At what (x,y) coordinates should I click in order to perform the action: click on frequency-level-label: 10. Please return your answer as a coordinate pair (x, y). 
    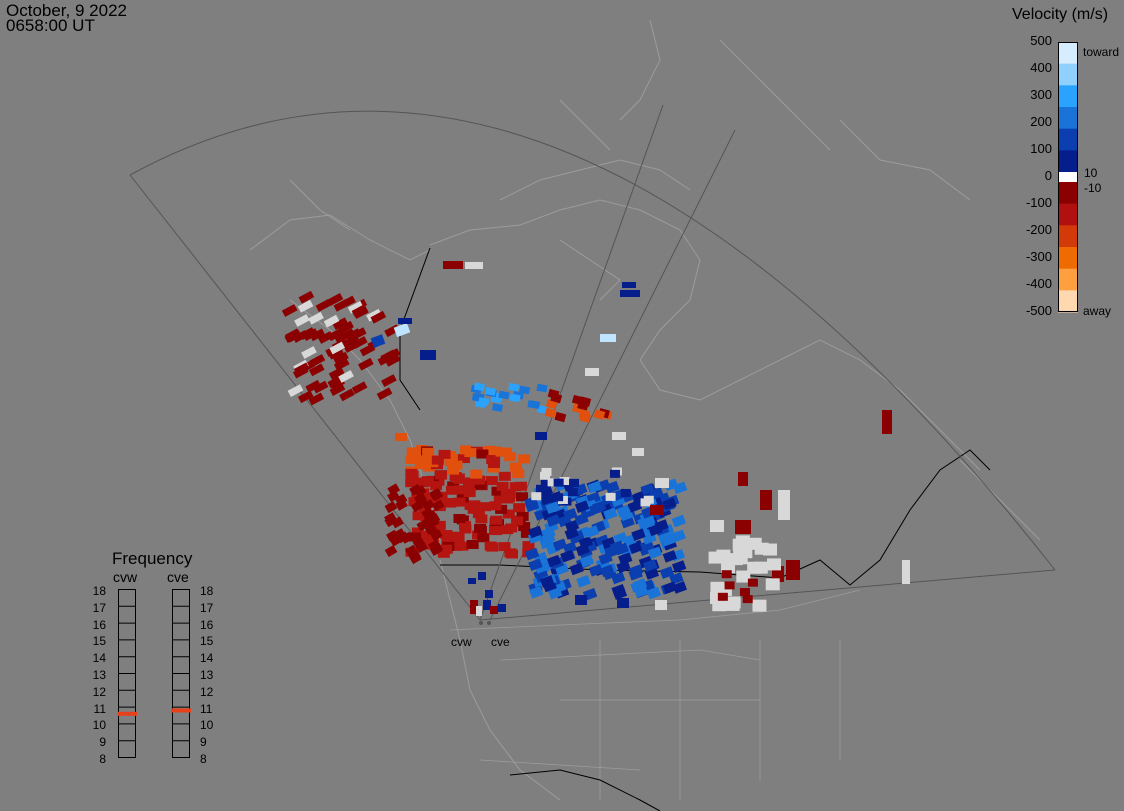
    Looking at the image, I should click on (99, 725).